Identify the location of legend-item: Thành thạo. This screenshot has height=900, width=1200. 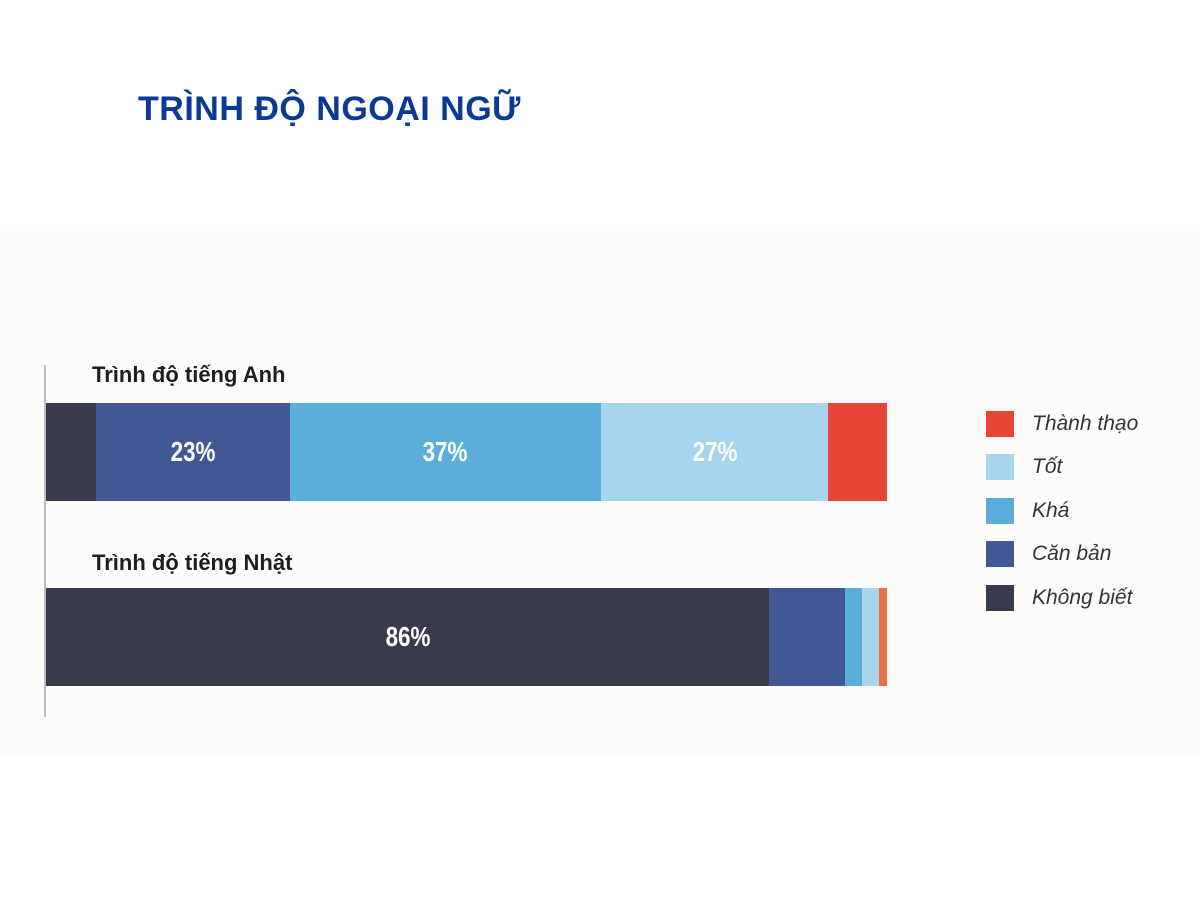
(1062, 424).